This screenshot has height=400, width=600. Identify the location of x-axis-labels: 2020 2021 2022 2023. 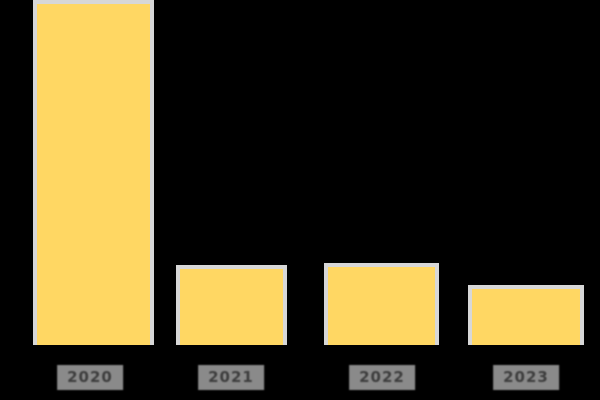
(300, 378).